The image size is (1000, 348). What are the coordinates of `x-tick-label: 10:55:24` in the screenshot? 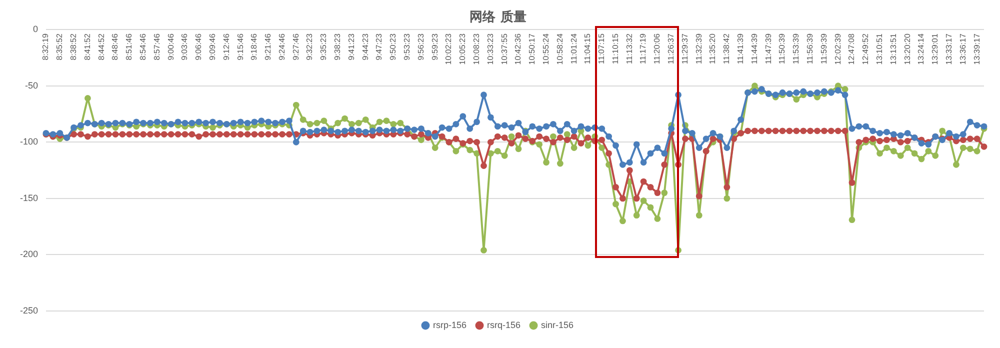 It's located at (545, 49).